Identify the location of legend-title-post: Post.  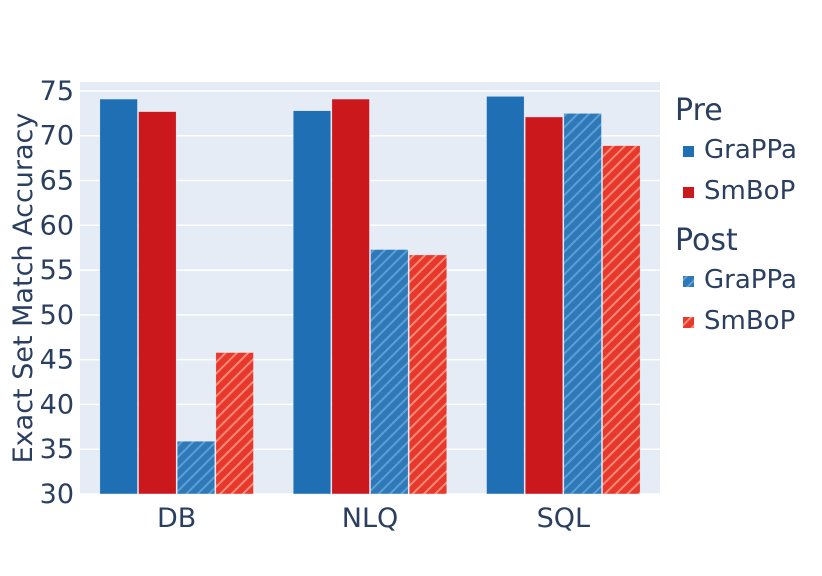
(706, 240).